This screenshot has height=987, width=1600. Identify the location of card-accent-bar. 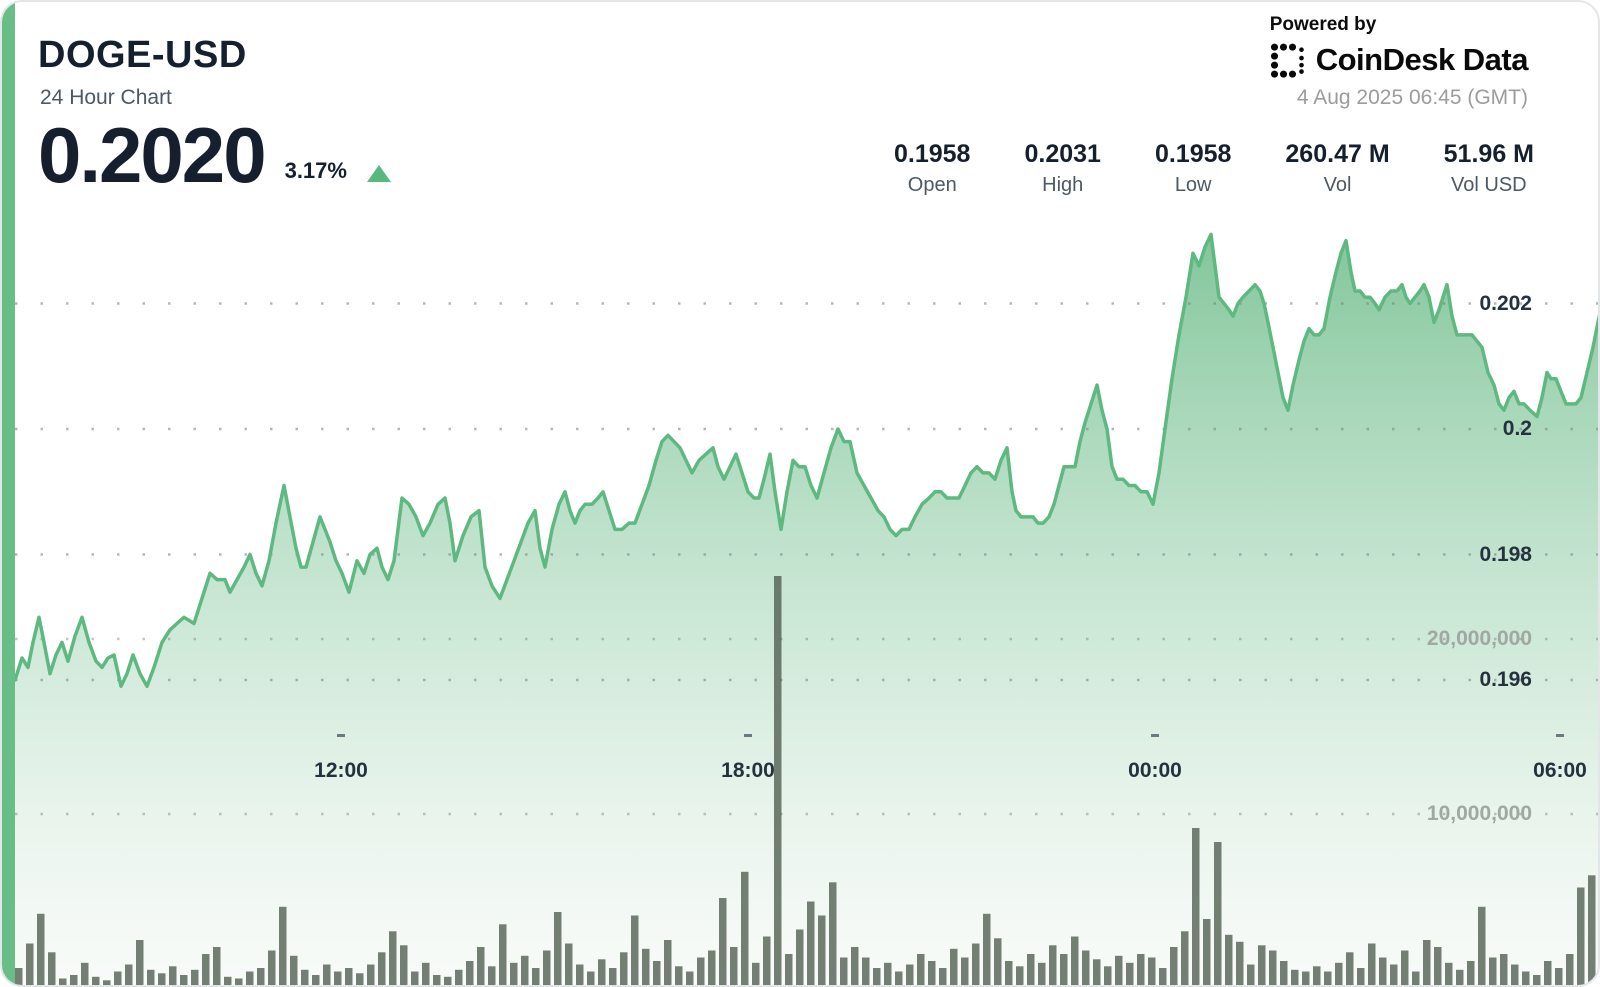
(8, 493).